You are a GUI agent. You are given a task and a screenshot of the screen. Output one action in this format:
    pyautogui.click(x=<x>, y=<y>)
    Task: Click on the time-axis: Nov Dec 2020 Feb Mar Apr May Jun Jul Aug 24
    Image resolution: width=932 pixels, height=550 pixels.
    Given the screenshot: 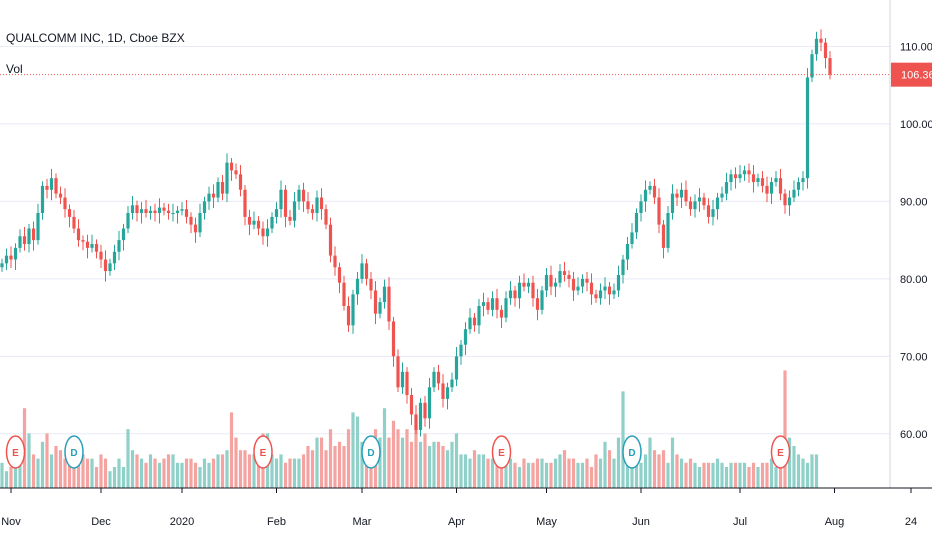 What is the action you would take?
    pyautogui.click(x=466, y=507)
    